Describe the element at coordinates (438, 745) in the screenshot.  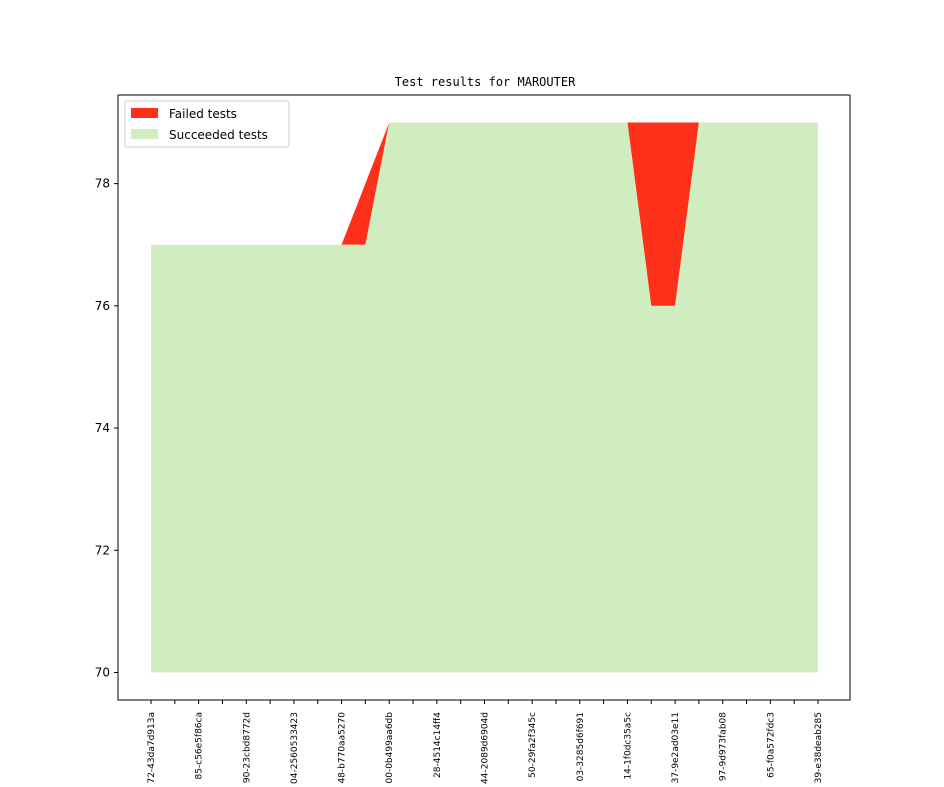
I see `x-tick-label: 28-4514c14ff4` at that location.